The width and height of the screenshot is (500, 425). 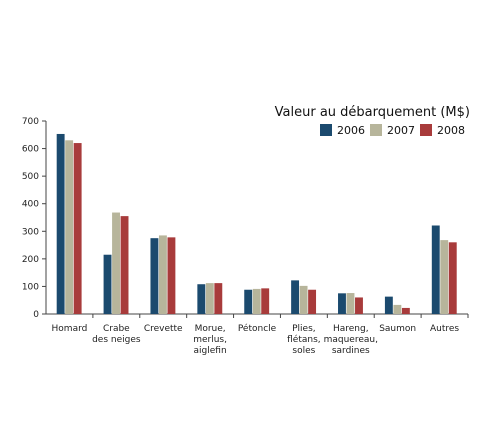 I want to click on y-tick-label: 300, so click(x=30, y=232).